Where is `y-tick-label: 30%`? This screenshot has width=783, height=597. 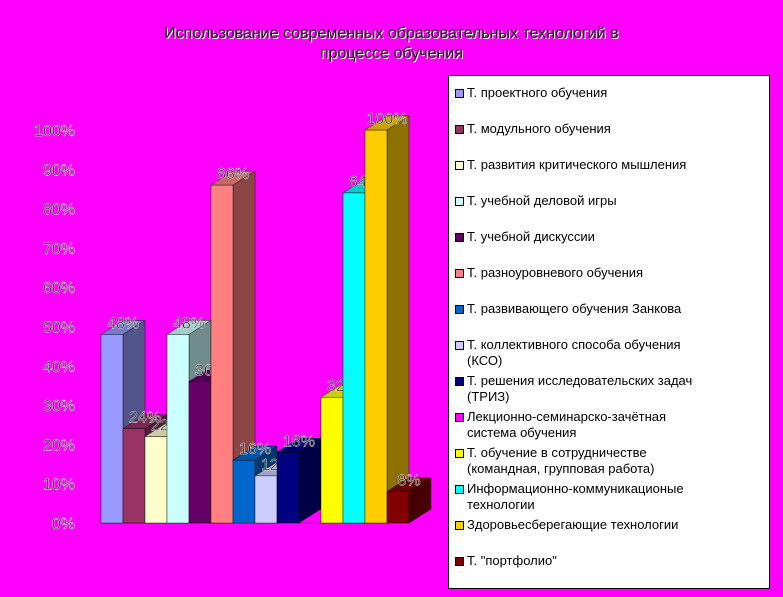
y-tick-label: 30% is located at coordinates (59, 406).